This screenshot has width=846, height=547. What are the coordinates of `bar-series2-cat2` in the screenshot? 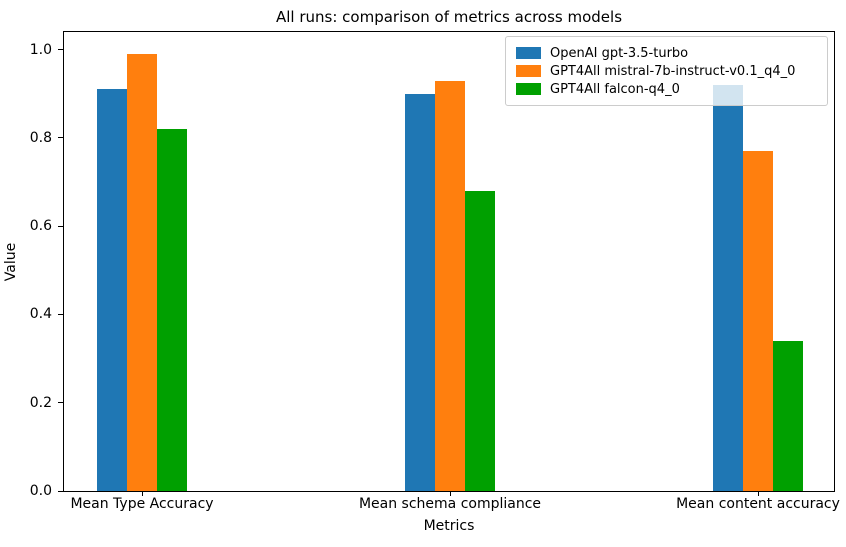 It's located at (788, 416).